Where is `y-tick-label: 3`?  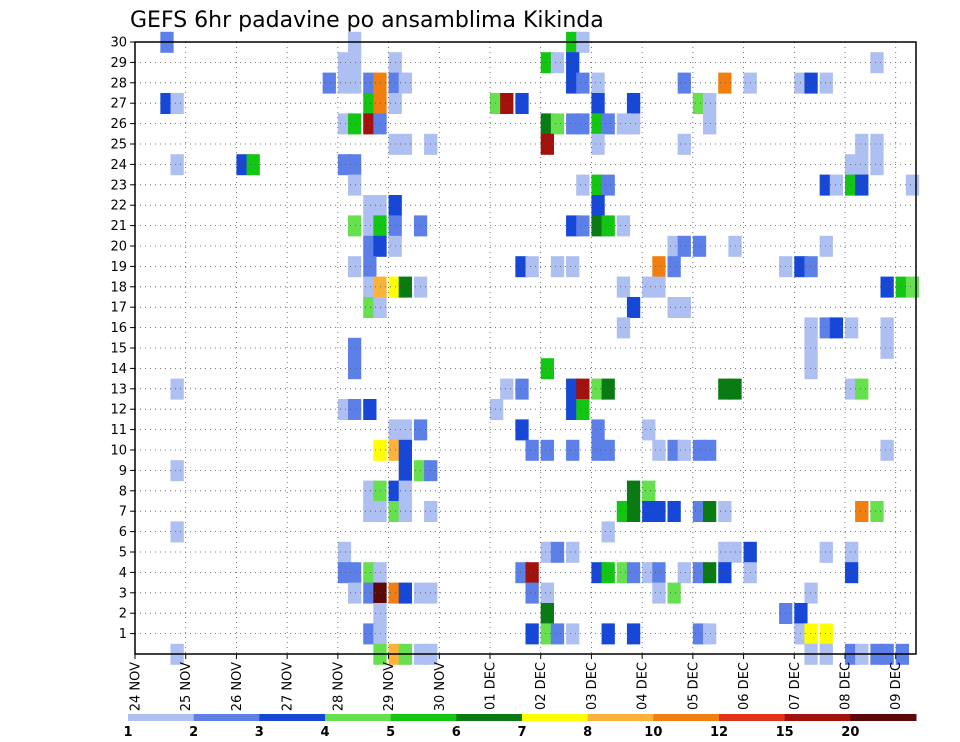
y-tick-label: 3 is located at coordinates (123, 593).